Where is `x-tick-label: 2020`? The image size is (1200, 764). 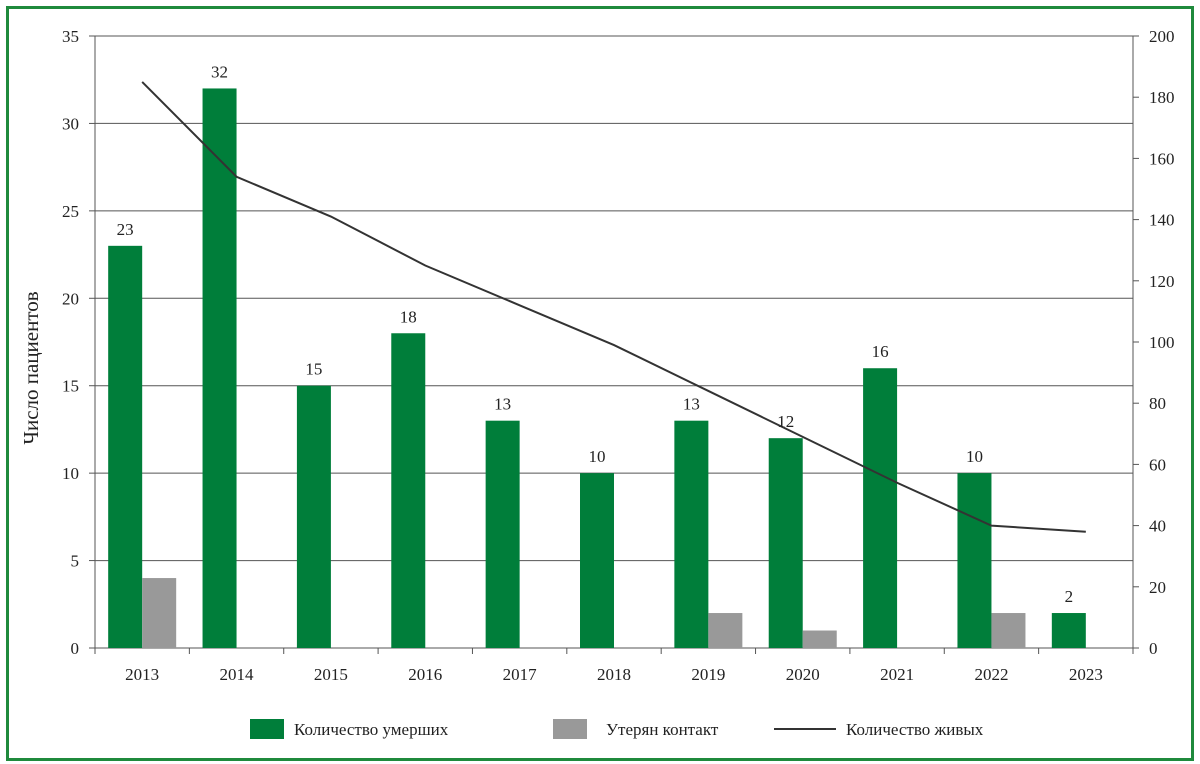 x-tick-label: 2020 is located at coordinates (803, 674).